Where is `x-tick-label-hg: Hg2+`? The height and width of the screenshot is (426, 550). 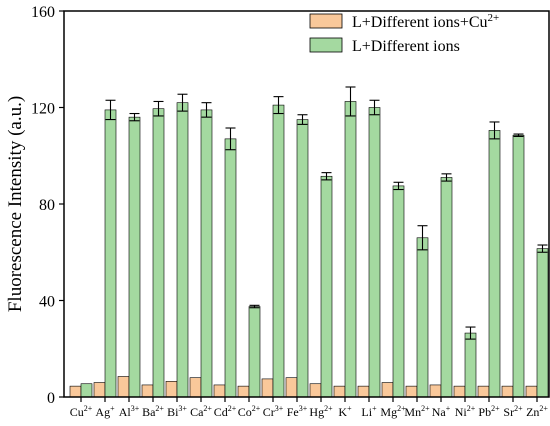
x-tick-label-hg: Hg2+ is located at coordinates (321, 411).